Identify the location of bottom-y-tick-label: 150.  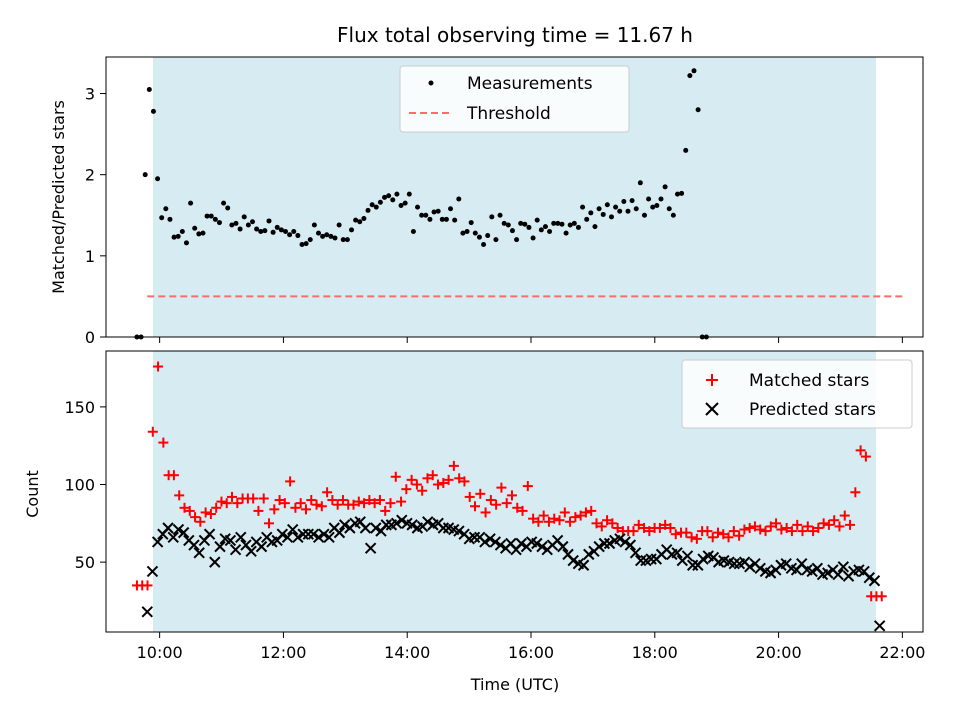
(79, 407).